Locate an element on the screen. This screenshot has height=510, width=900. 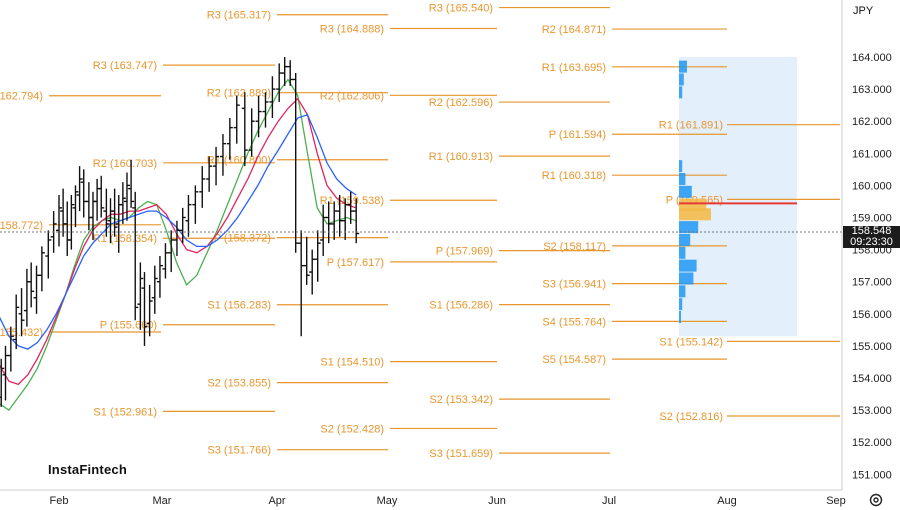
pivot-level-label: P (157.969) is located at coordinates (464, 252).